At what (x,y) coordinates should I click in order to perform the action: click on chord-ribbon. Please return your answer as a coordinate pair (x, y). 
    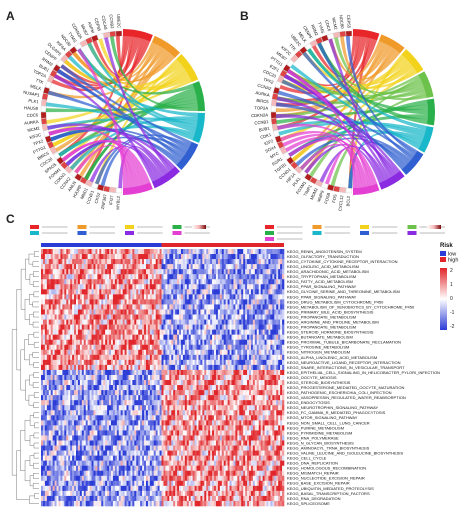
    Looking at the image, I should click on (336, 144).